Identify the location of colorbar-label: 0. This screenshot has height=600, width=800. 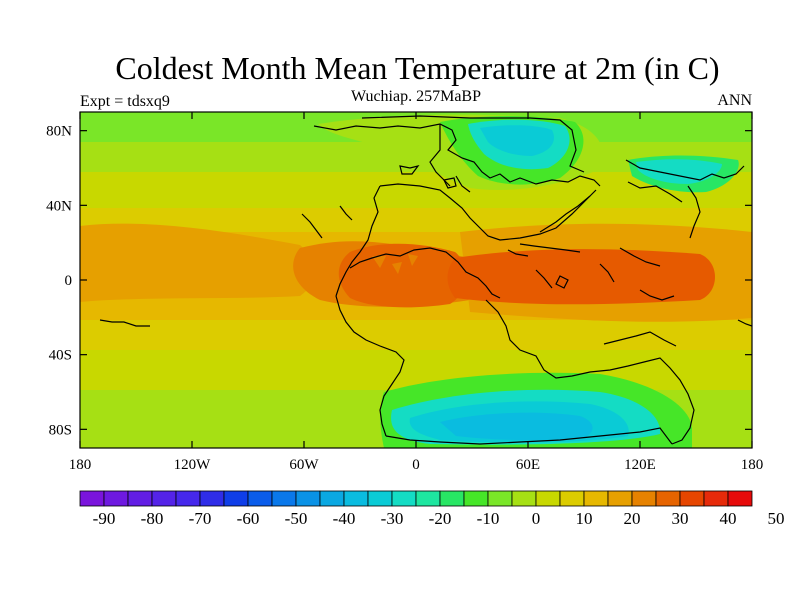
(536, 518).